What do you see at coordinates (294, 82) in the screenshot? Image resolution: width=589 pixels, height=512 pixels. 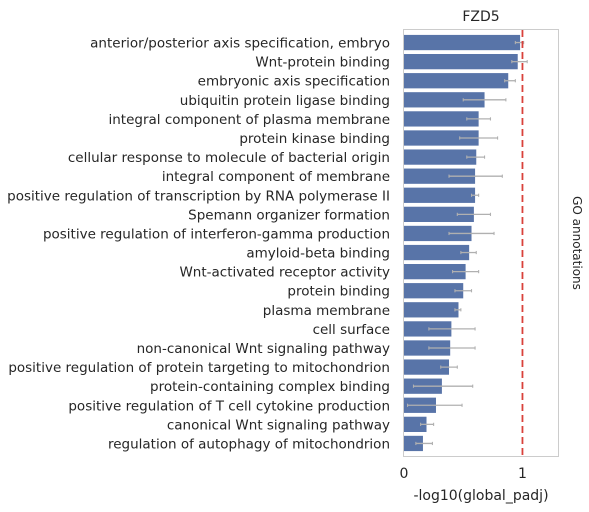 I see `category-label: embryonic axis specification` at bounding box center [294, 82].